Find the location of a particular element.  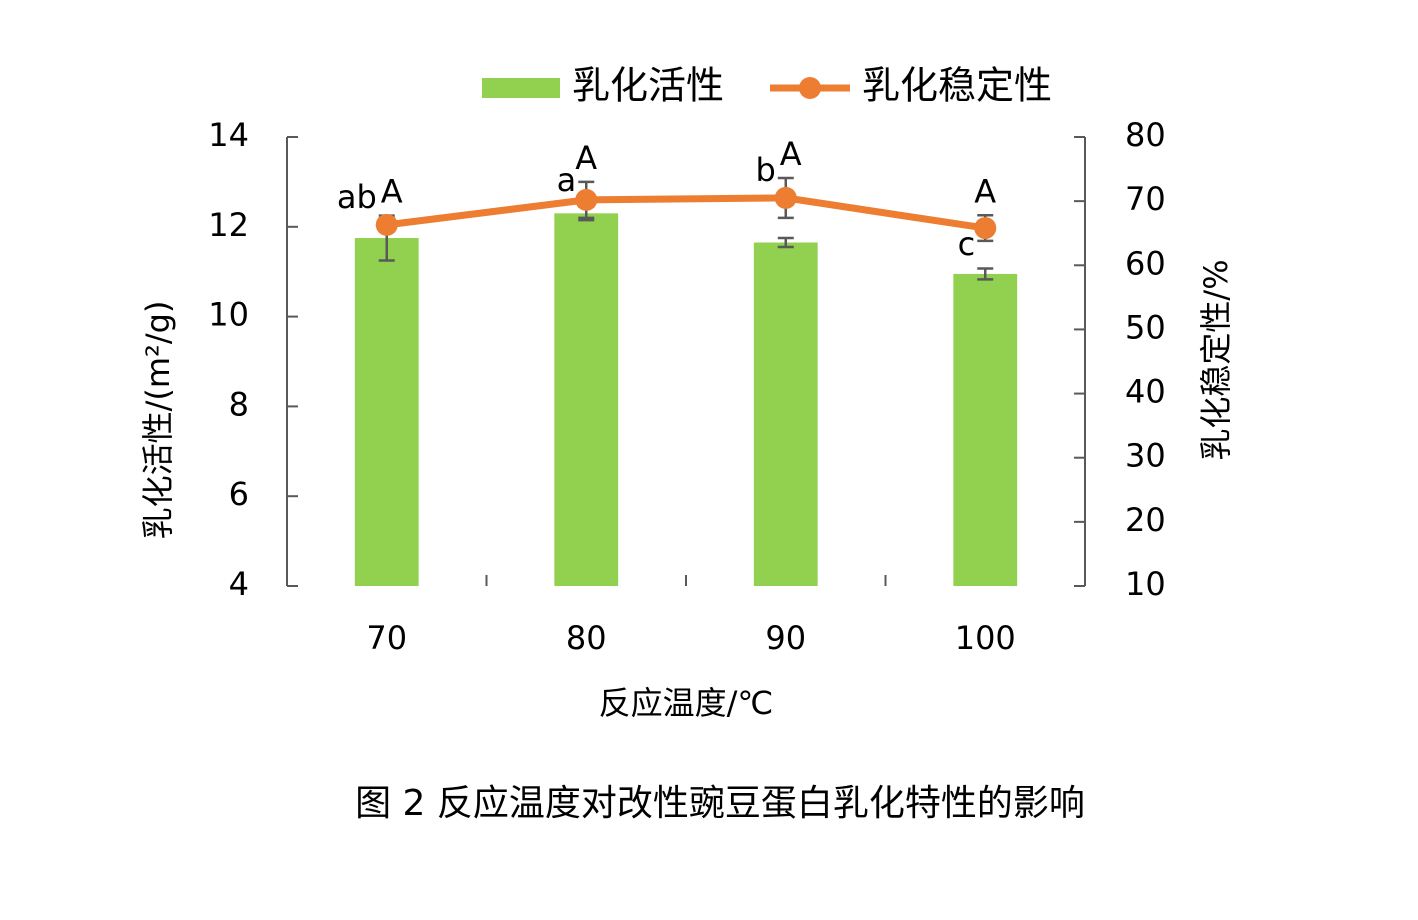

legend-swatch is located at coordinates (521, 88).